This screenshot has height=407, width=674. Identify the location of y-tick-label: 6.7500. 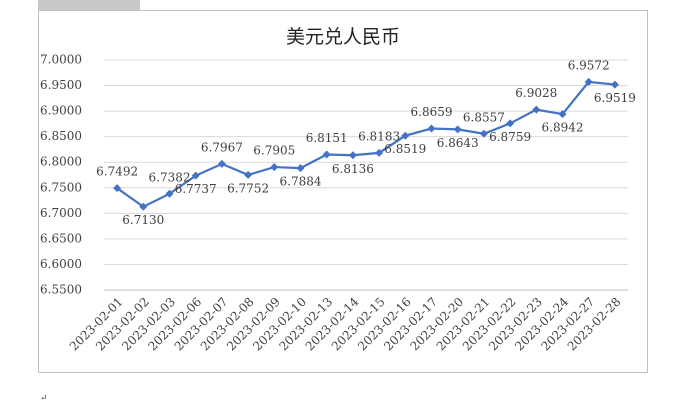
(61, 187).